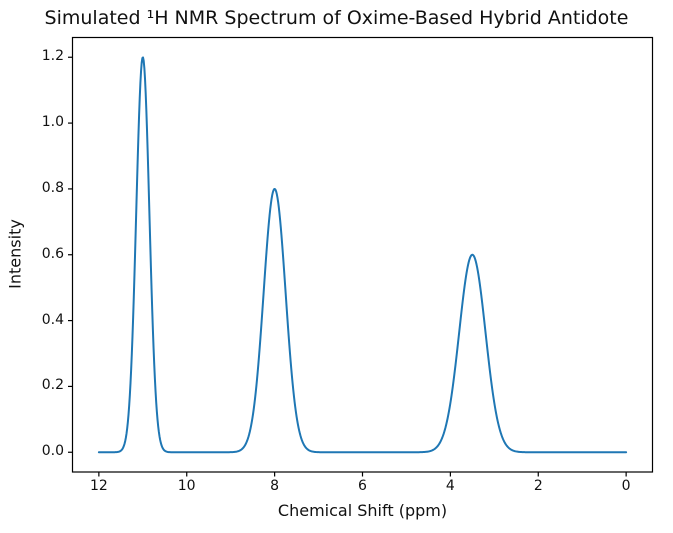 The width and height of the screenshot is (673, 533). I want to click on y-tick-label: 1.0, so click(52, 122).